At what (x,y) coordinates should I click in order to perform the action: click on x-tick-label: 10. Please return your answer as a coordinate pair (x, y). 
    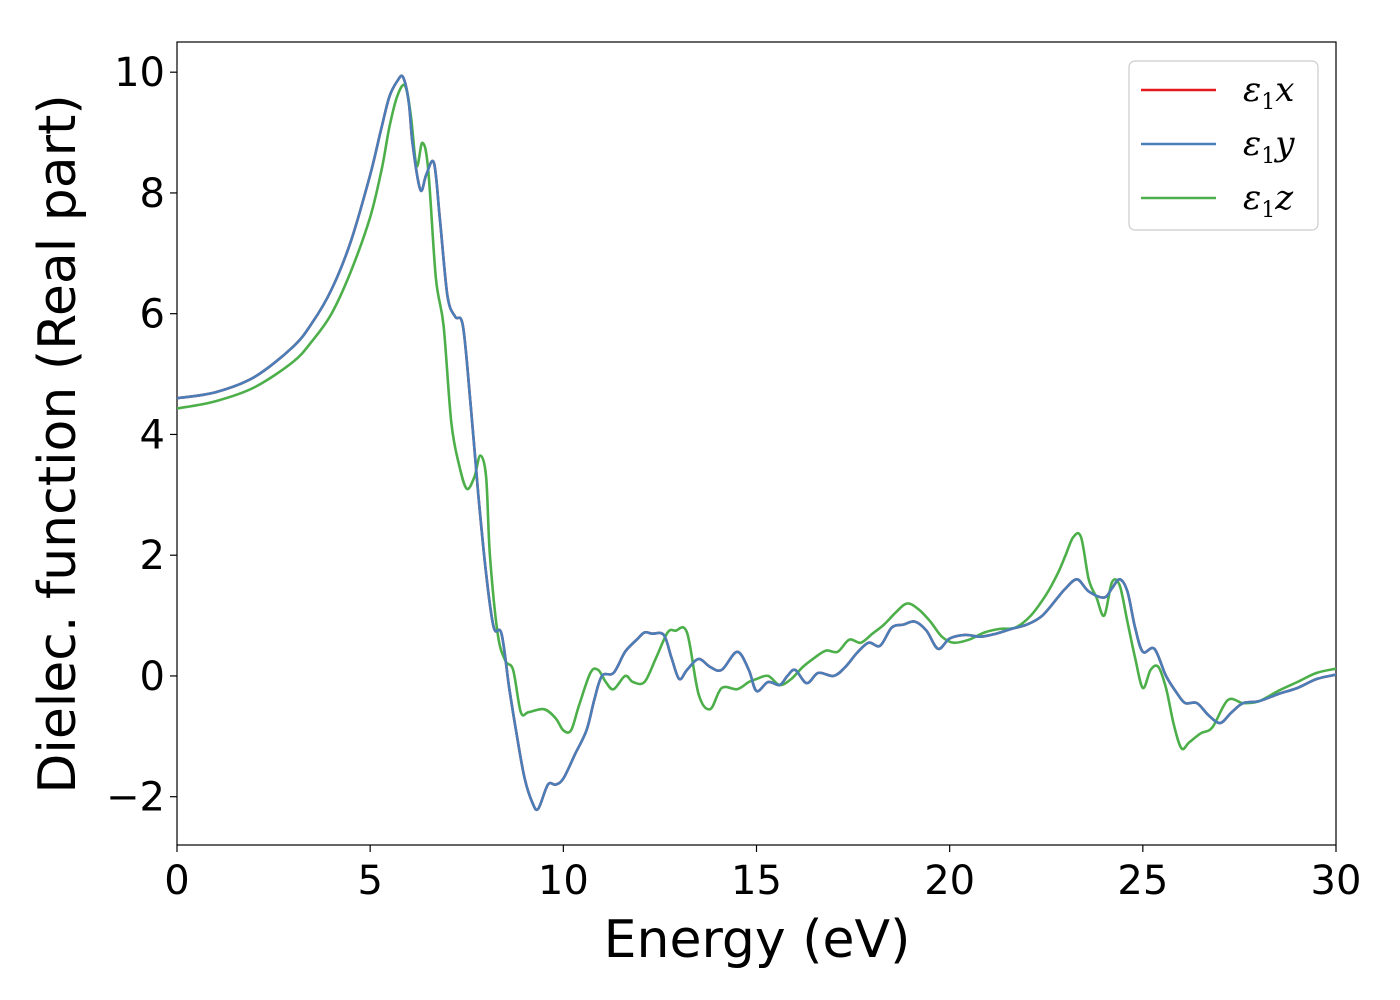
    Looking at the image, I should click on (563, 881).